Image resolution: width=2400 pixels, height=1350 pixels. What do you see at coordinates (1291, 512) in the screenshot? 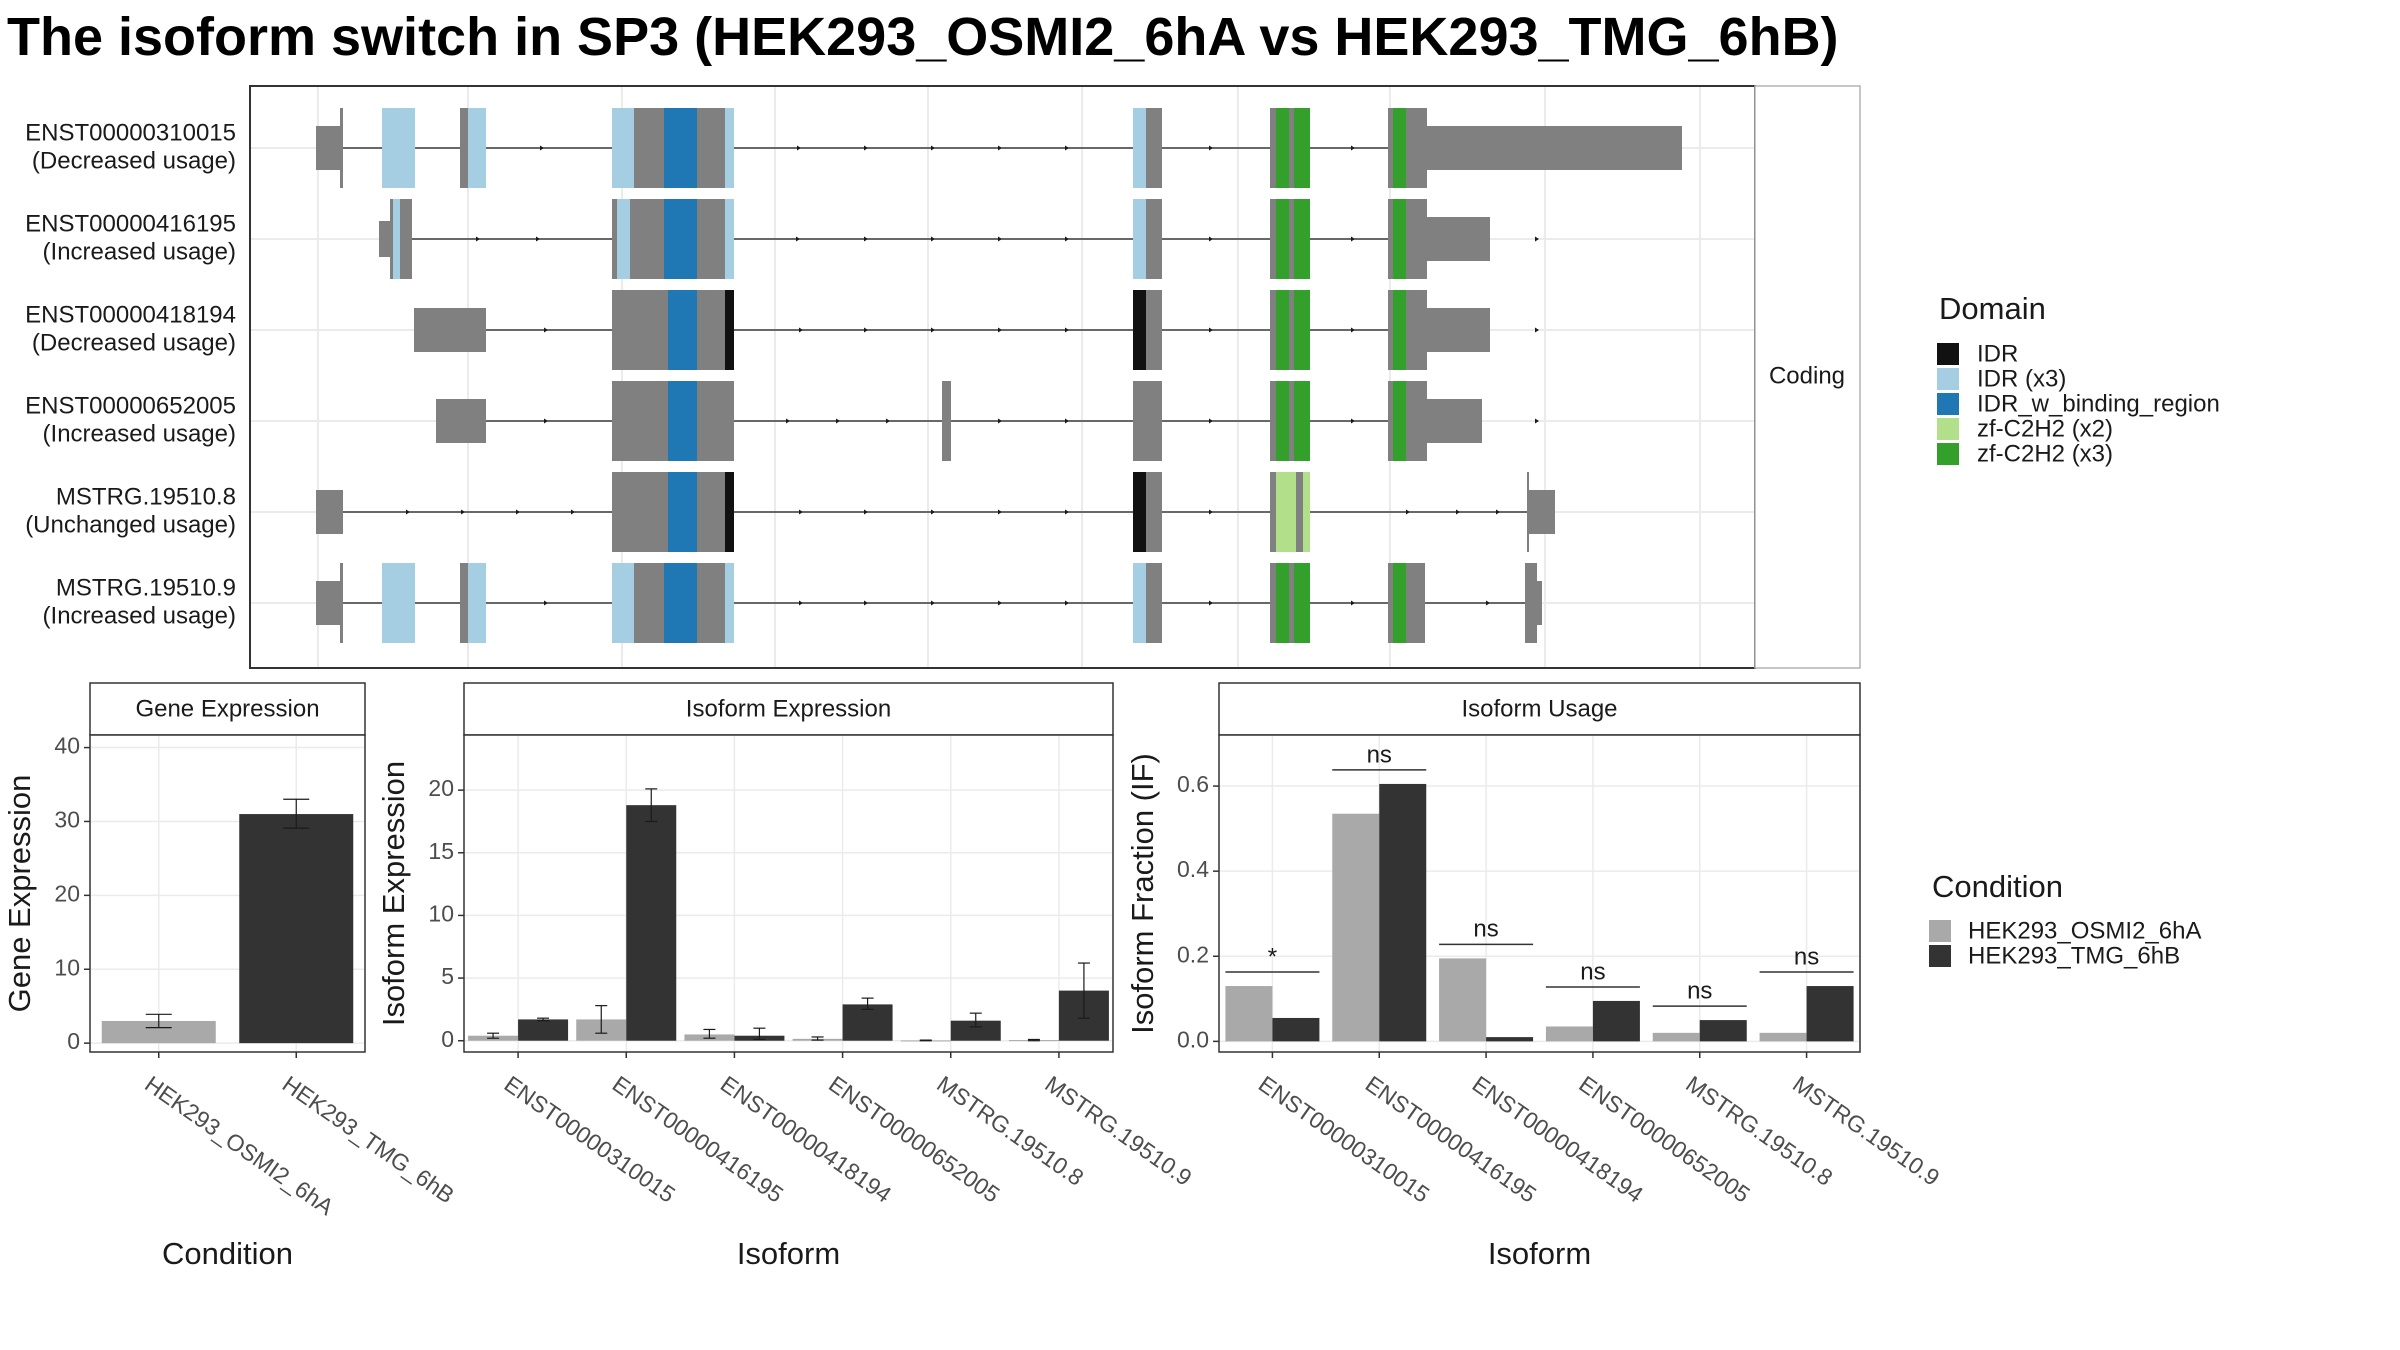
I see `domain-block-zf_C2H2_x2` at bounding box center [1291, 512].